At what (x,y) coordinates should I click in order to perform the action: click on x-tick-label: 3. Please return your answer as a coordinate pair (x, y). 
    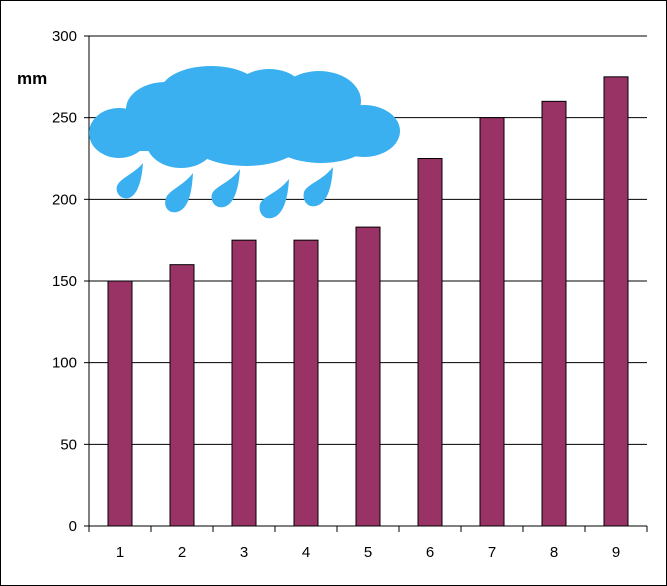
    Looking at the image, I should click on (244, 552).